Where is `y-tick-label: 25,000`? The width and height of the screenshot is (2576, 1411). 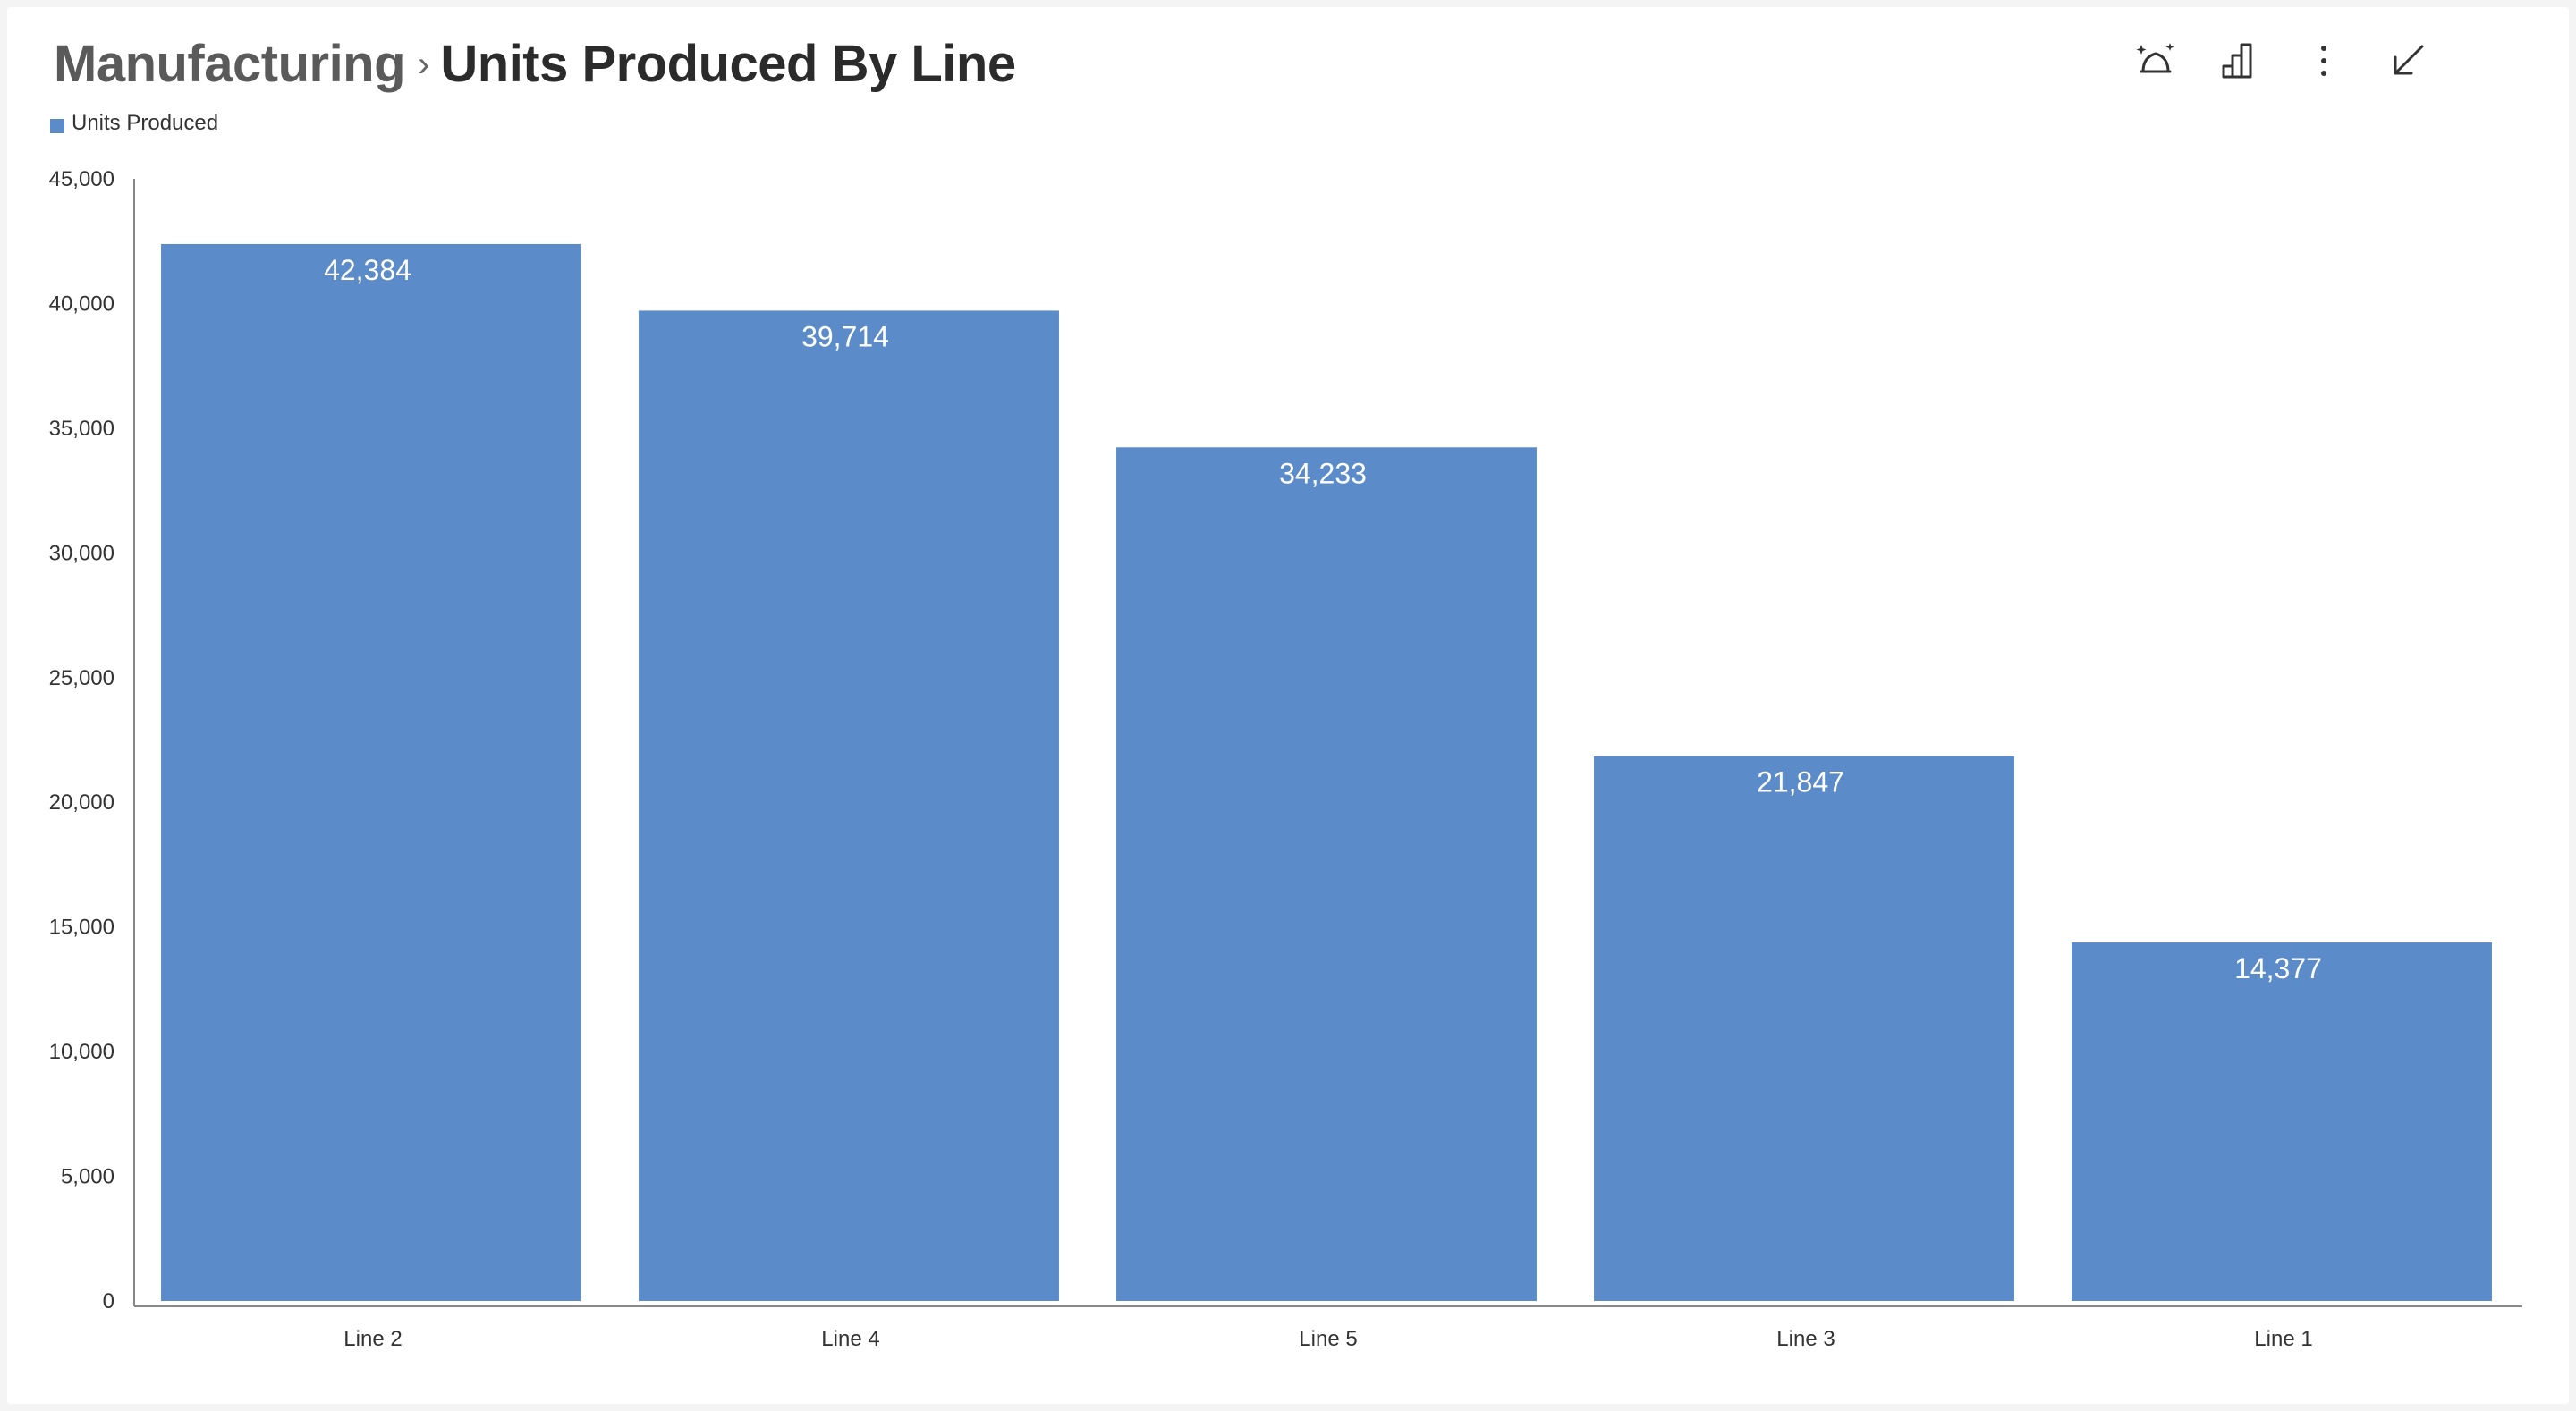 y-tick-label: 25,000 is located at coordinates (81, 678).